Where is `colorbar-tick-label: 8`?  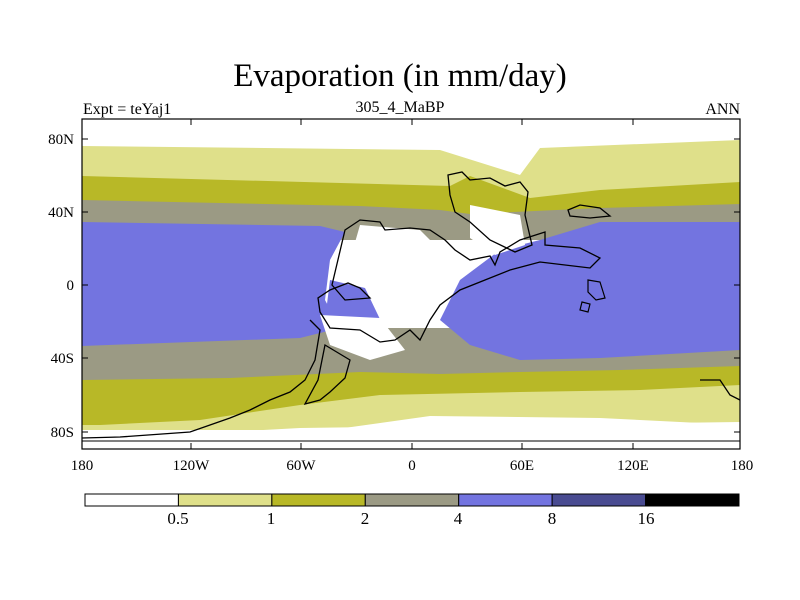 colorbar-tick-label: 8 is located at coordinates (552, 518).